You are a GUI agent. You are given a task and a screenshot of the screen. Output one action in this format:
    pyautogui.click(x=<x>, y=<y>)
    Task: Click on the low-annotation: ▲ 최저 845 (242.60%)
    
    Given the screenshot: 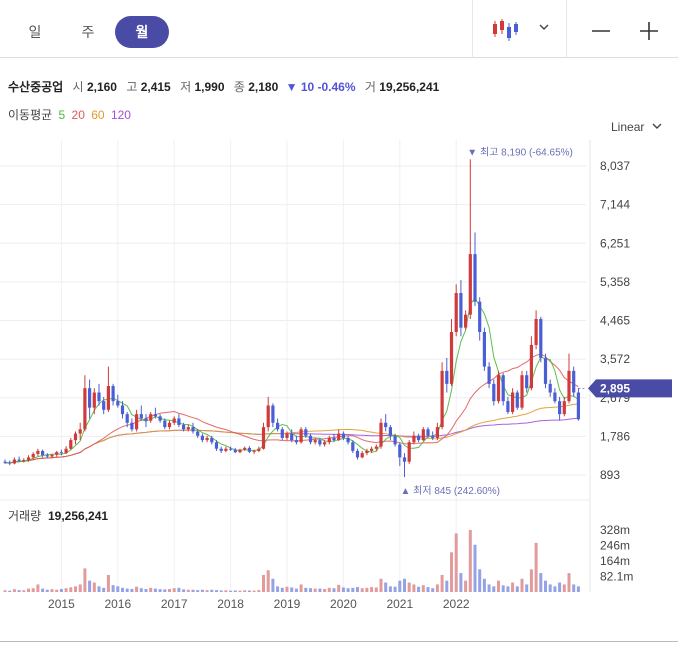 What is the action you would take?
    pyautogui.click(x=450, y=491)
    